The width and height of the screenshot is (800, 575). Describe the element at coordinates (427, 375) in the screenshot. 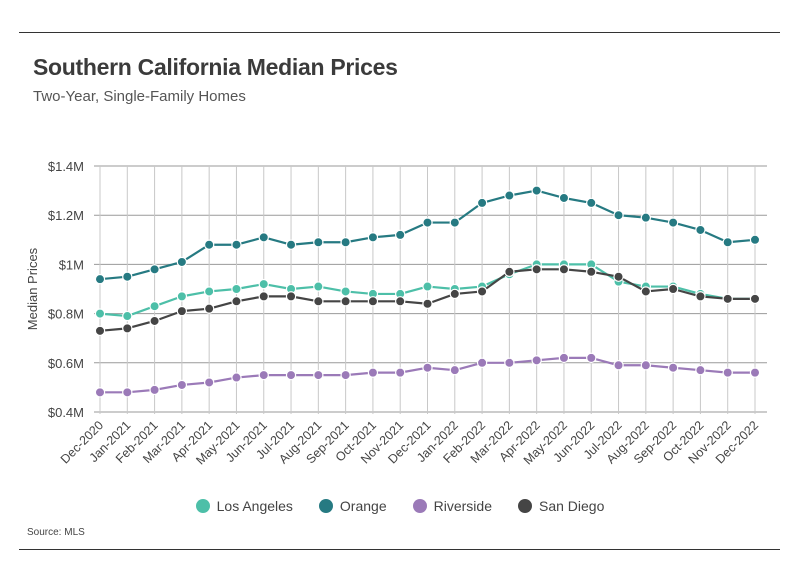

I see `series-riverside` at that location.